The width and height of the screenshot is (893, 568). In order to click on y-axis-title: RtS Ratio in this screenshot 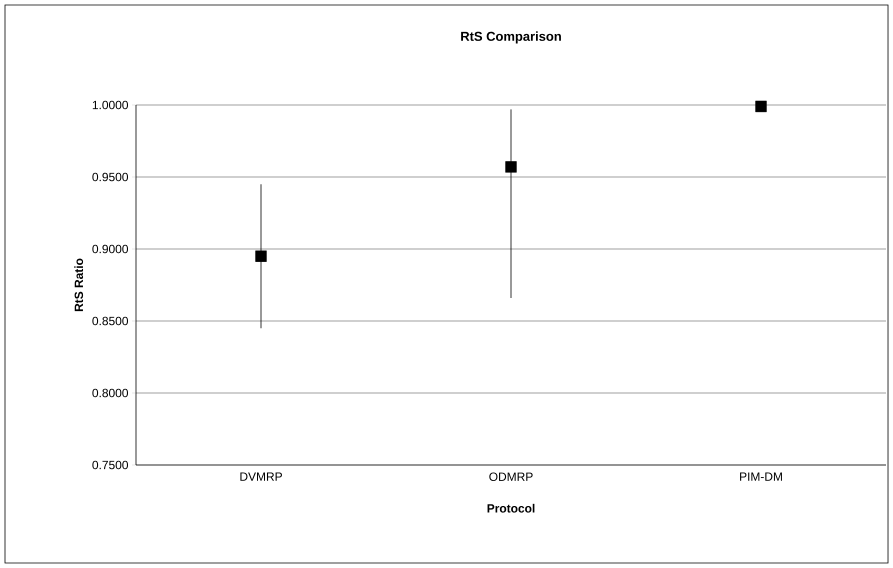, I will do `click(79, 285)`.